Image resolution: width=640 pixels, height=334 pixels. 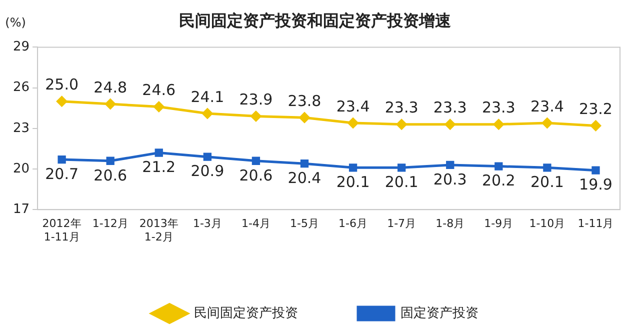 I want to click on x-tick-label: 1-8月, so click(x=450, y=223).